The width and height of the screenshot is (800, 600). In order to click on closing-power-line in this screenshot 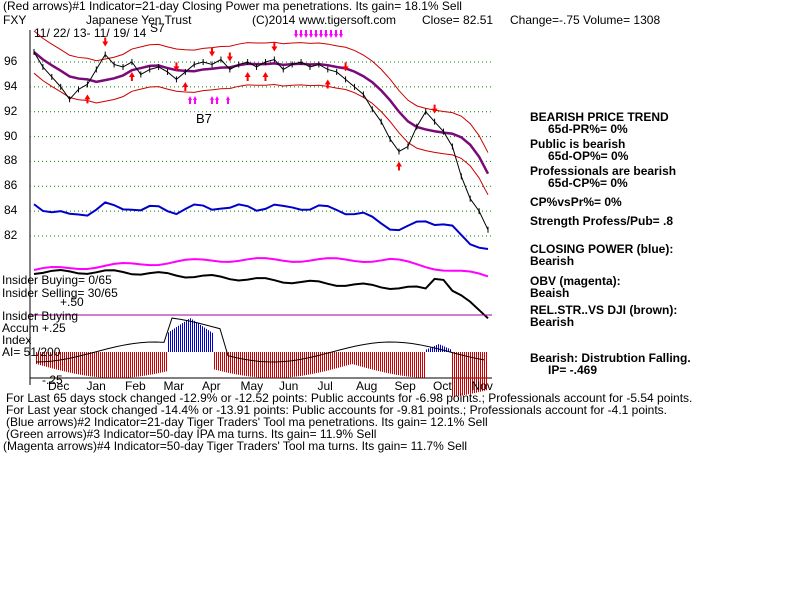, I will do `click(261, 226)`.